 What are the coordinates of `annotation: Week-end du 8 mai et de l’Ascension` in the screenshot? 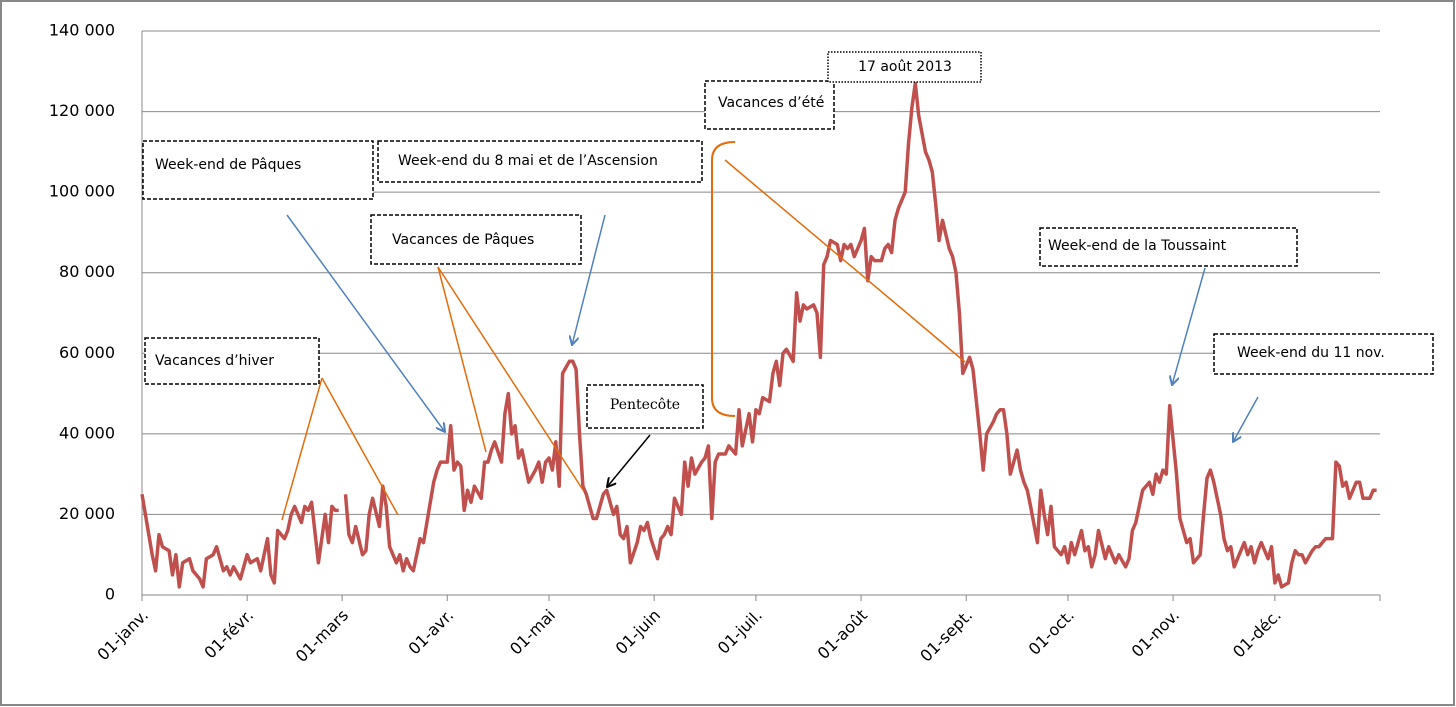 It's located at (528, 161).